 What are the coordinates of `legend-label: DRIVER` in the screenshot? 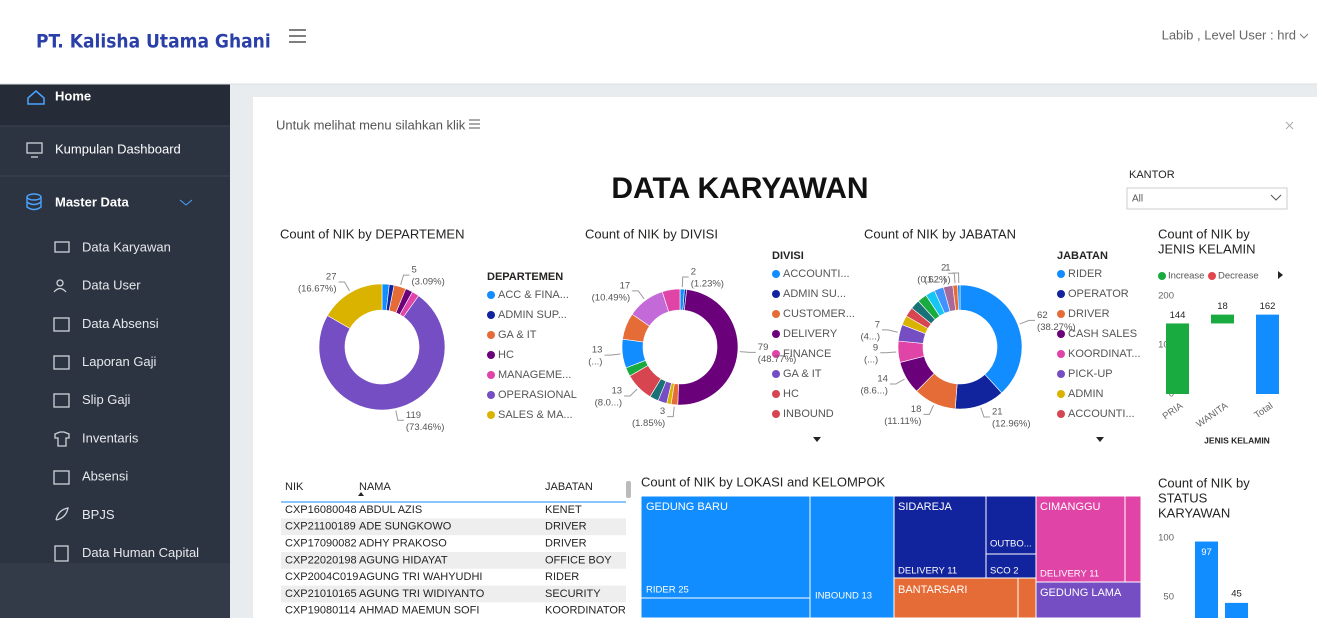 It's located at (1089, 314).